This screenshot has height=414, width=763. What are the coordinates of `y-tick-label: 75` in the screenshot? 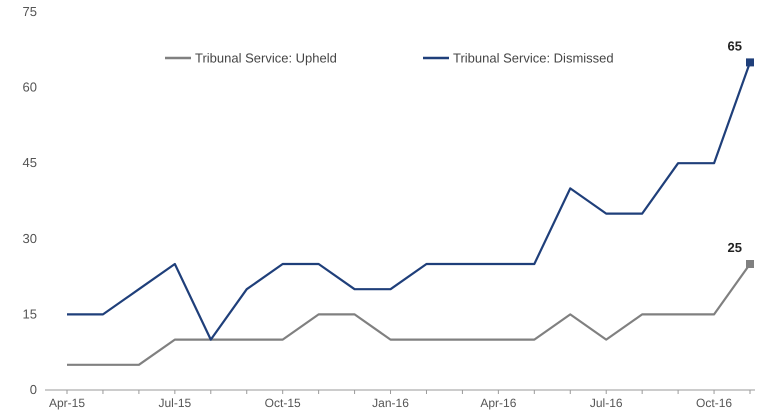 It's located at (29, 11).